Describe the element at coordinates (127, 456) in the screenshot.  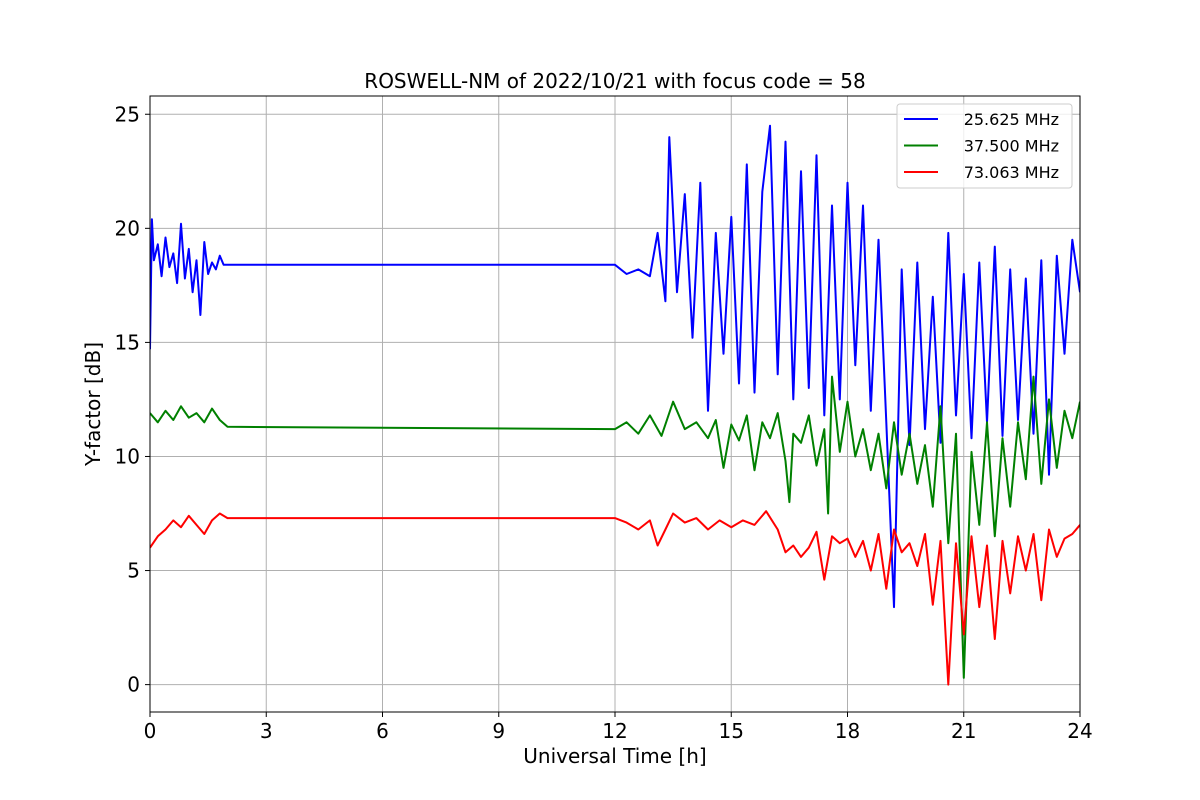
I see `y-tick-label: 10` at that location.